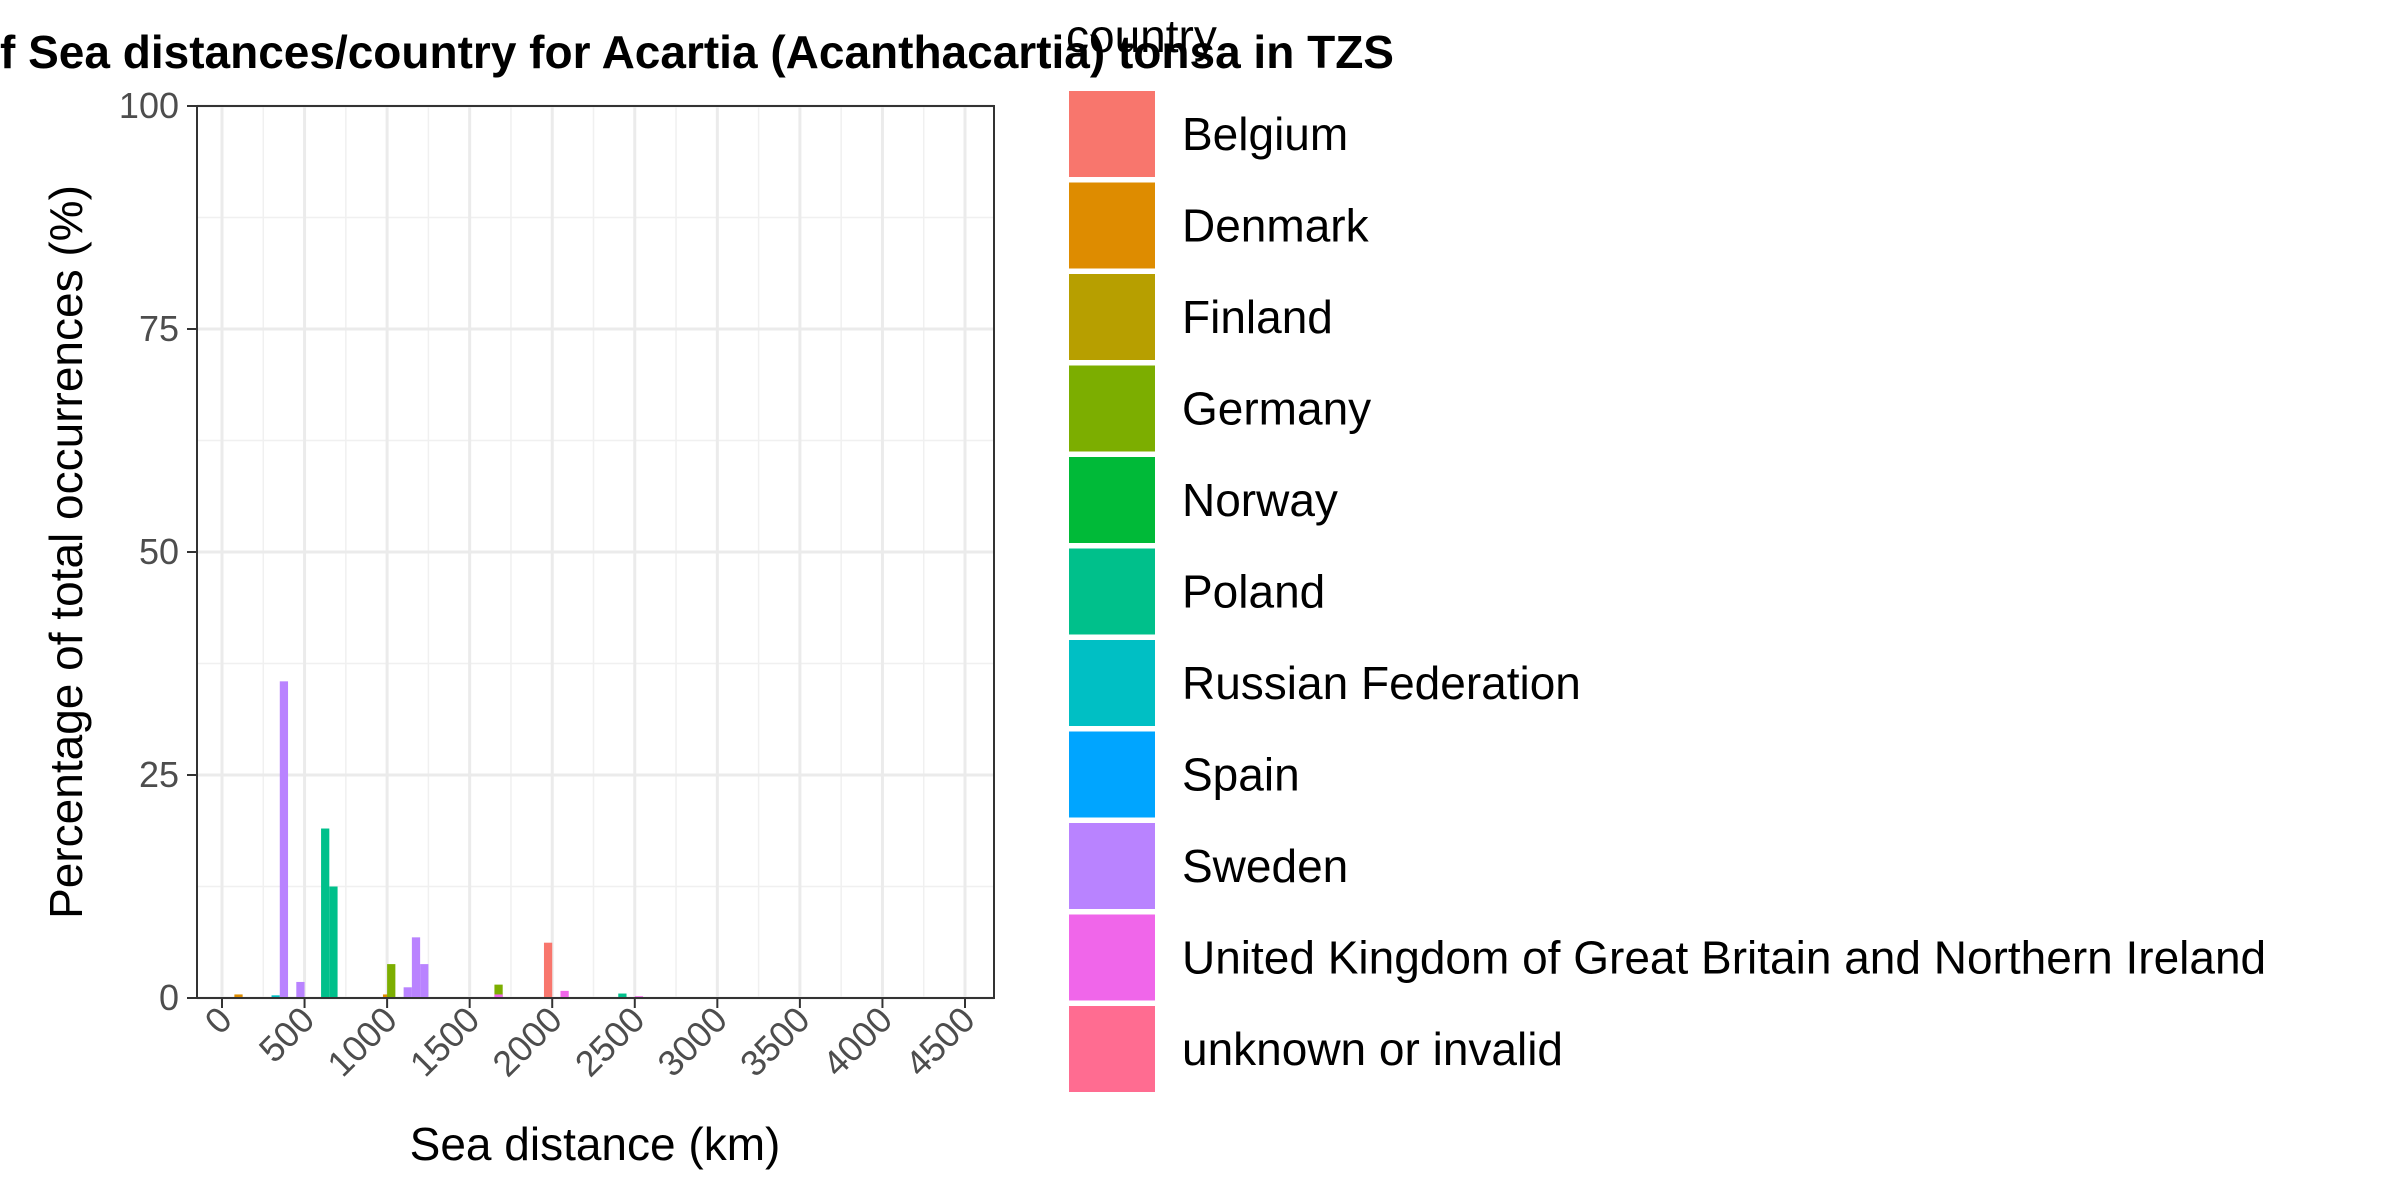 The height and width of the screenshot is (1200, 2400). What do you see at coordinates (1372, 1049) in the screenshot?
I see `legend-label: unknown or invalid` at bounding box center [1372, 1049].